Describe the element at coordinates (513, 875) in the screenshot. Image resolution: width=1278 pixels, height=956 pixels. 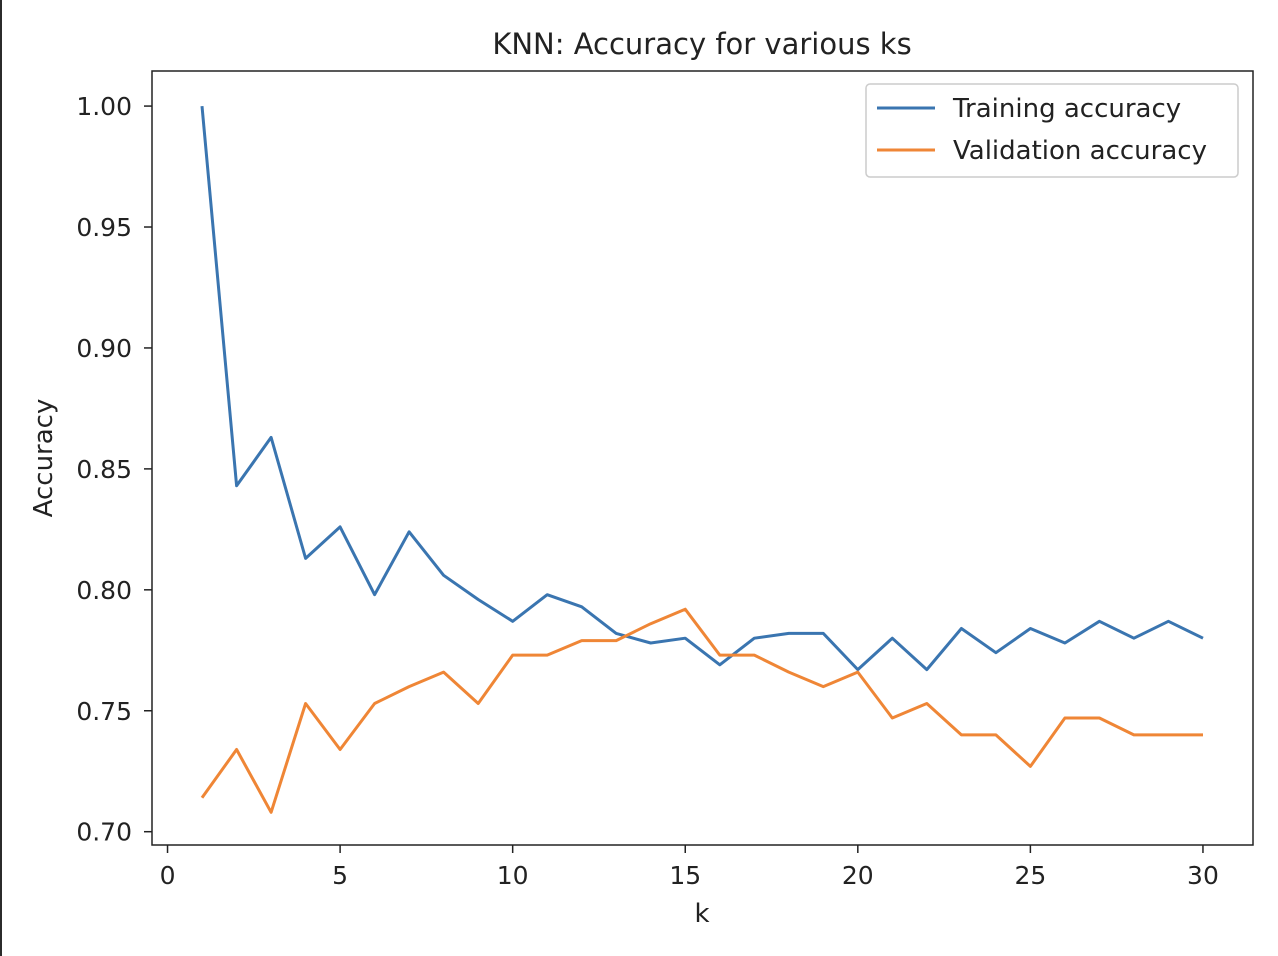
I see `x-tick-label: 10` at that location.